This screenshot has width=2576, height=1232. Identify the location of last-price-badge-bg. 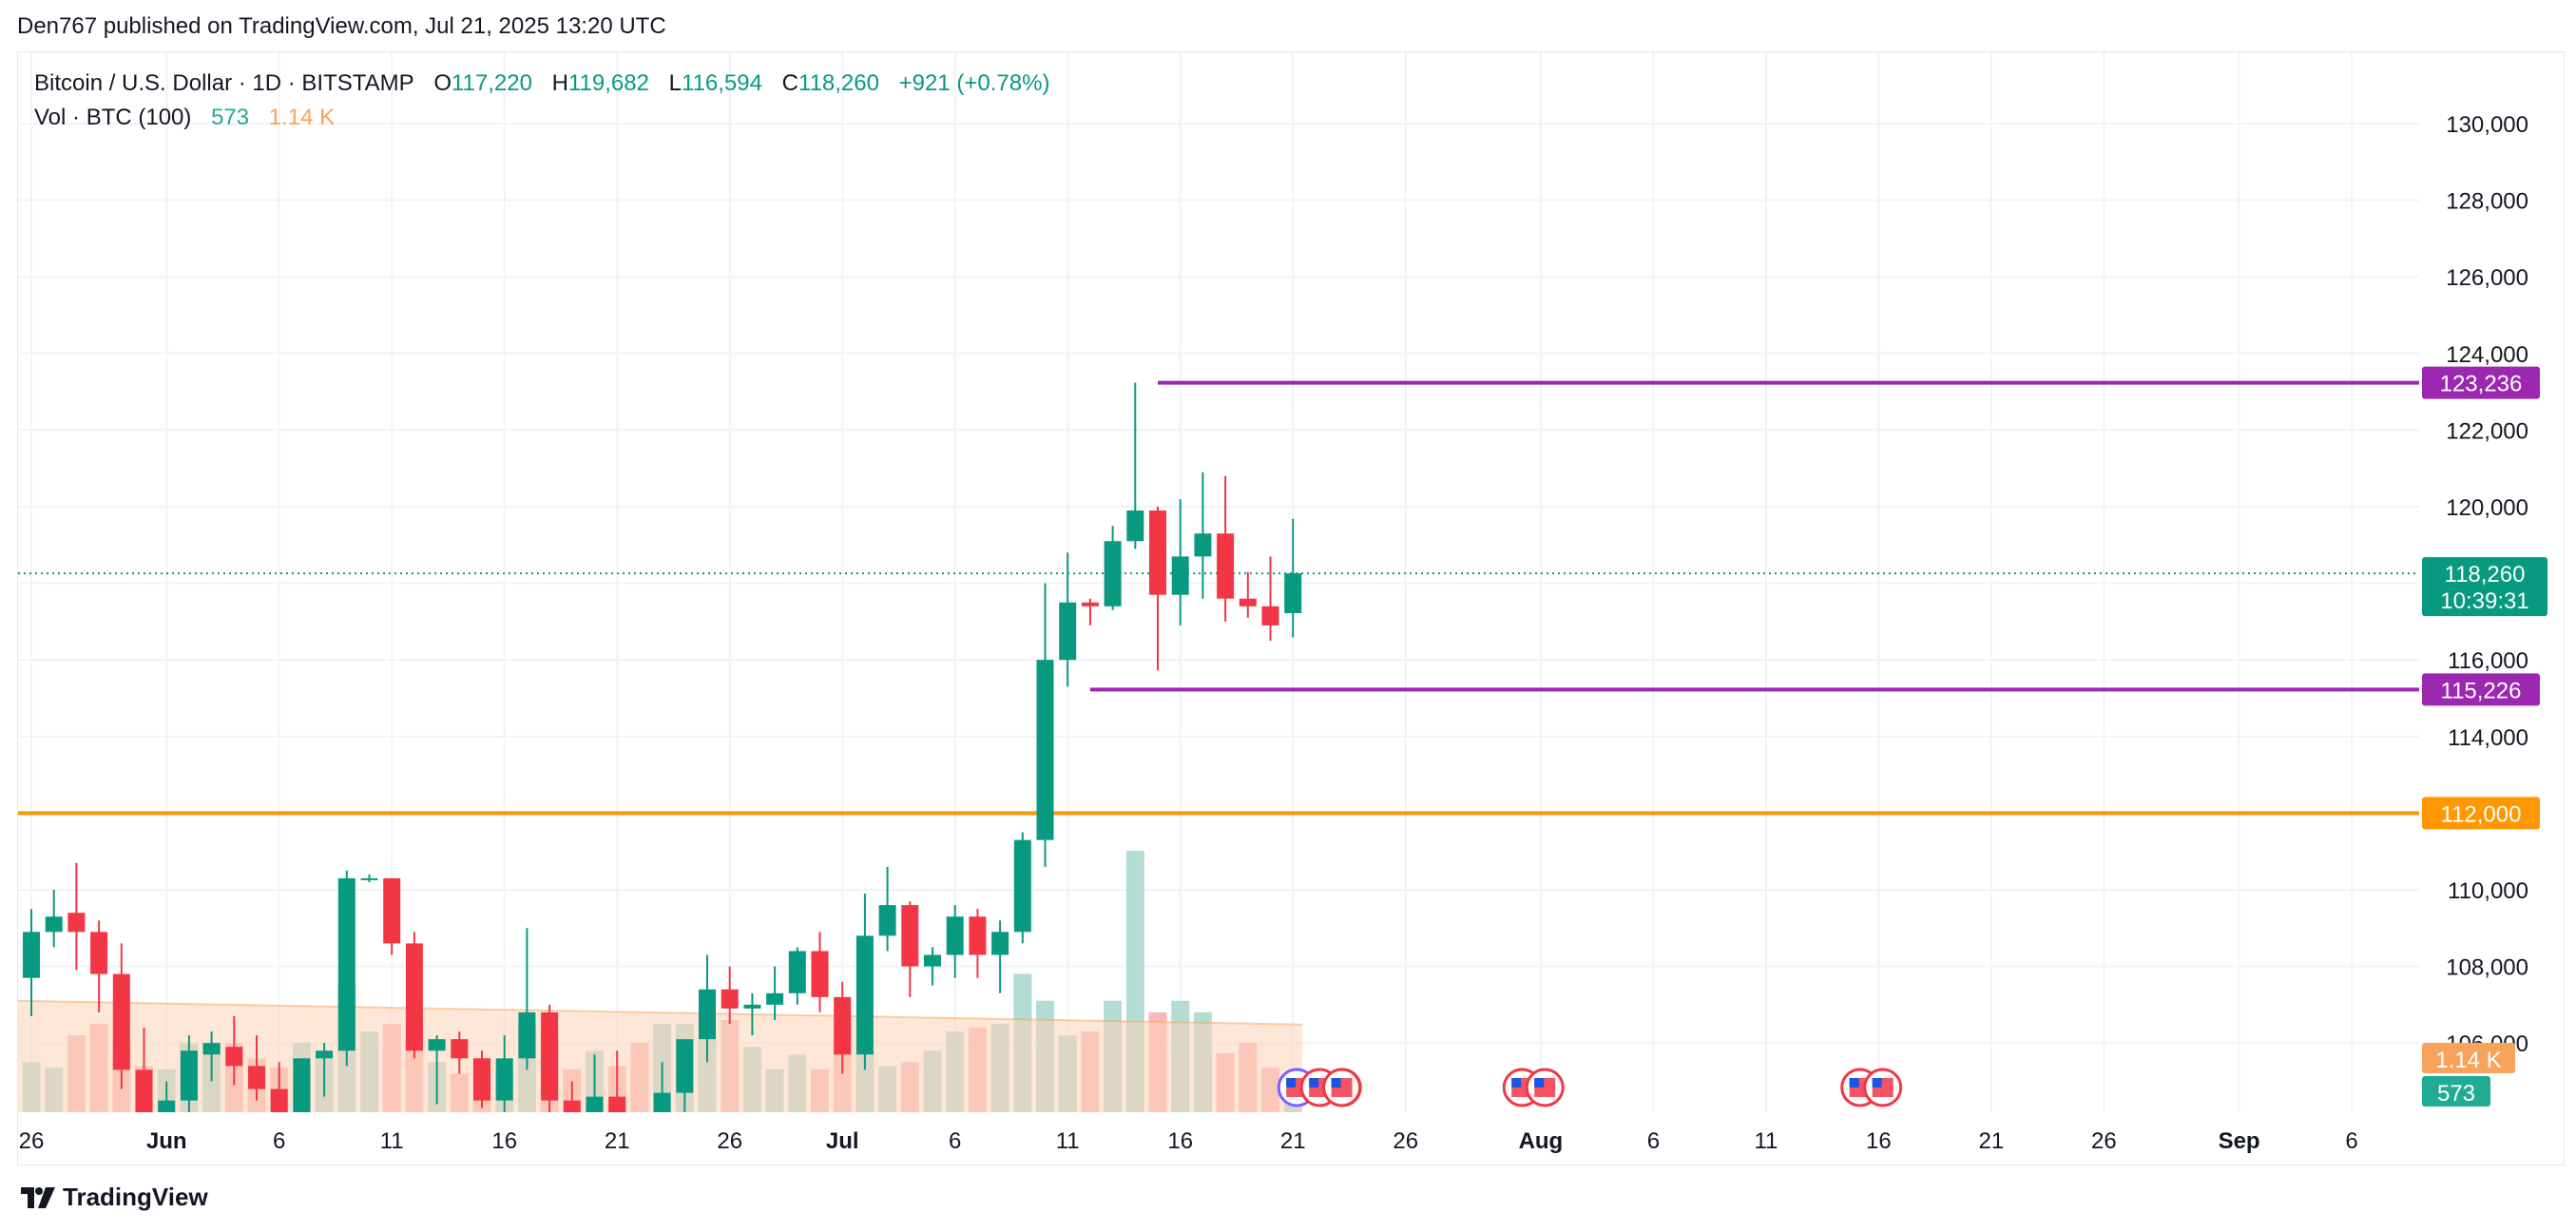
(2484, 587).